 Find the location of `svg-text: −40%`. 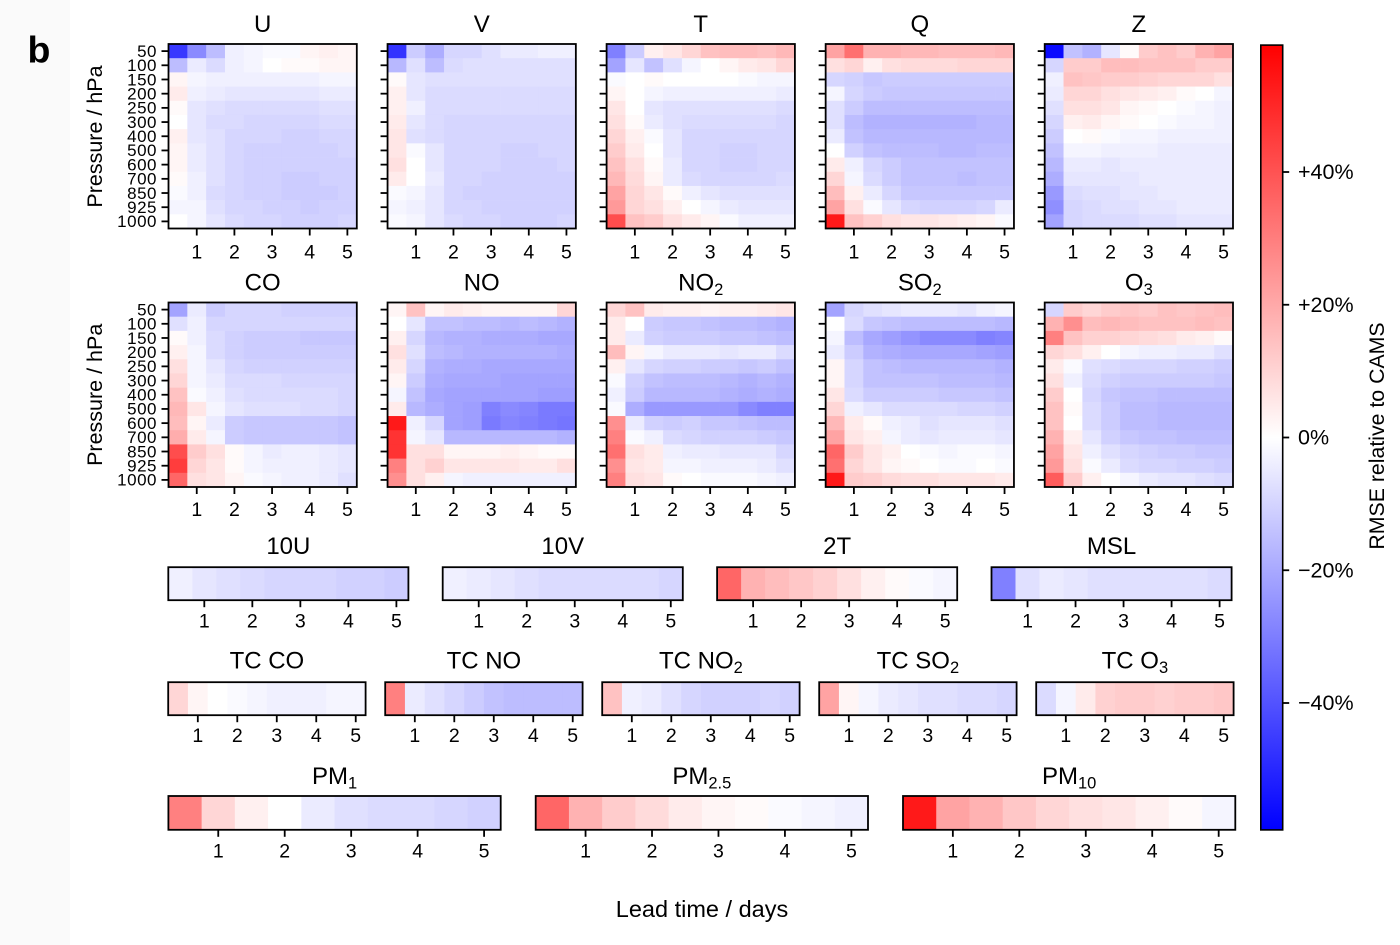

svg-text: −40% is located at coordinates (1326, 703).